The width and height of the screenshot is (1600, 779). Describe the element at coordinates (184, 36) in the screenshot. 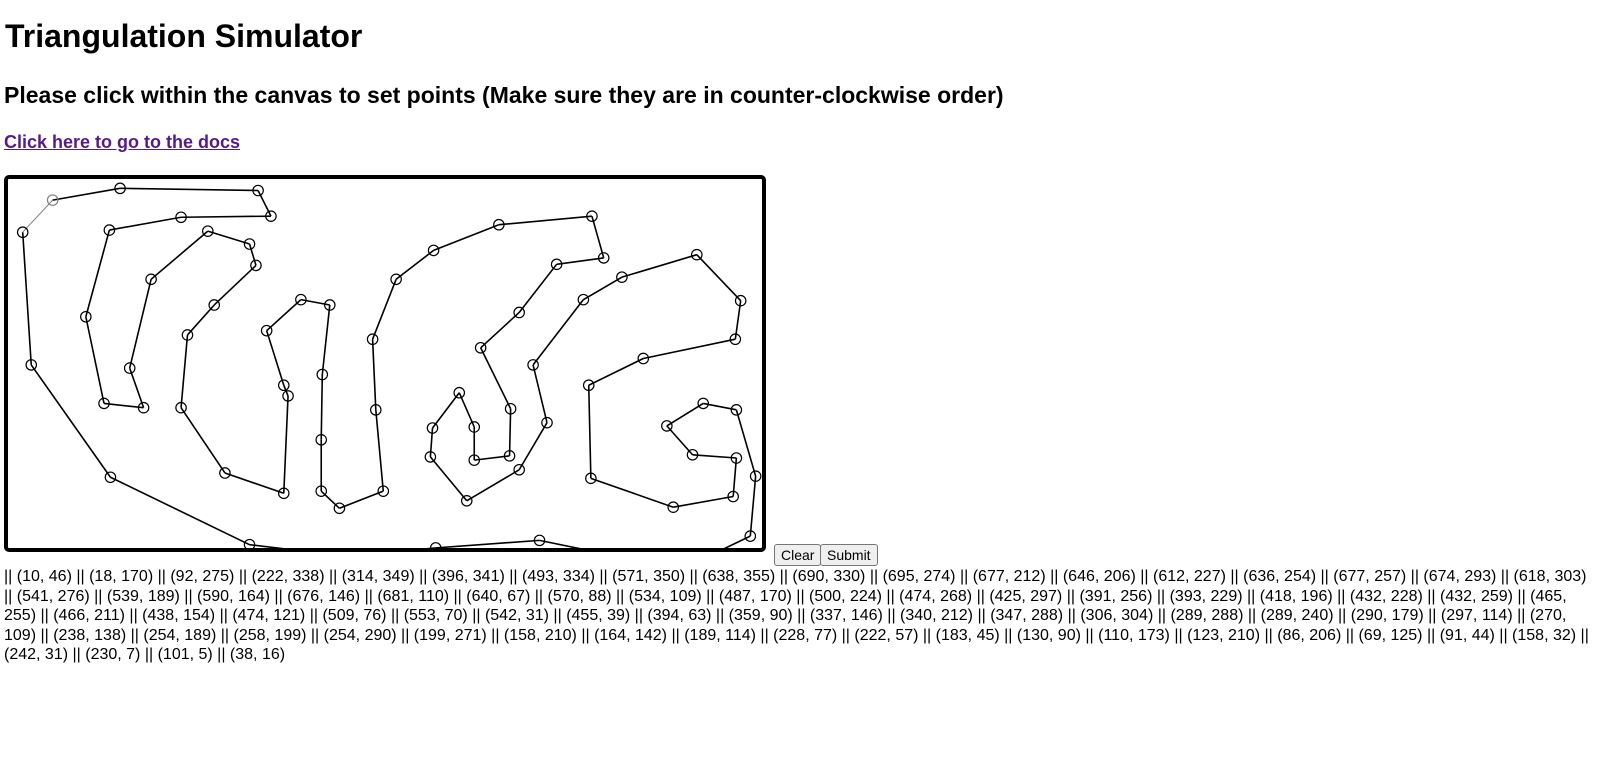

I see `page-title: Triangulation Simulator` at that location.